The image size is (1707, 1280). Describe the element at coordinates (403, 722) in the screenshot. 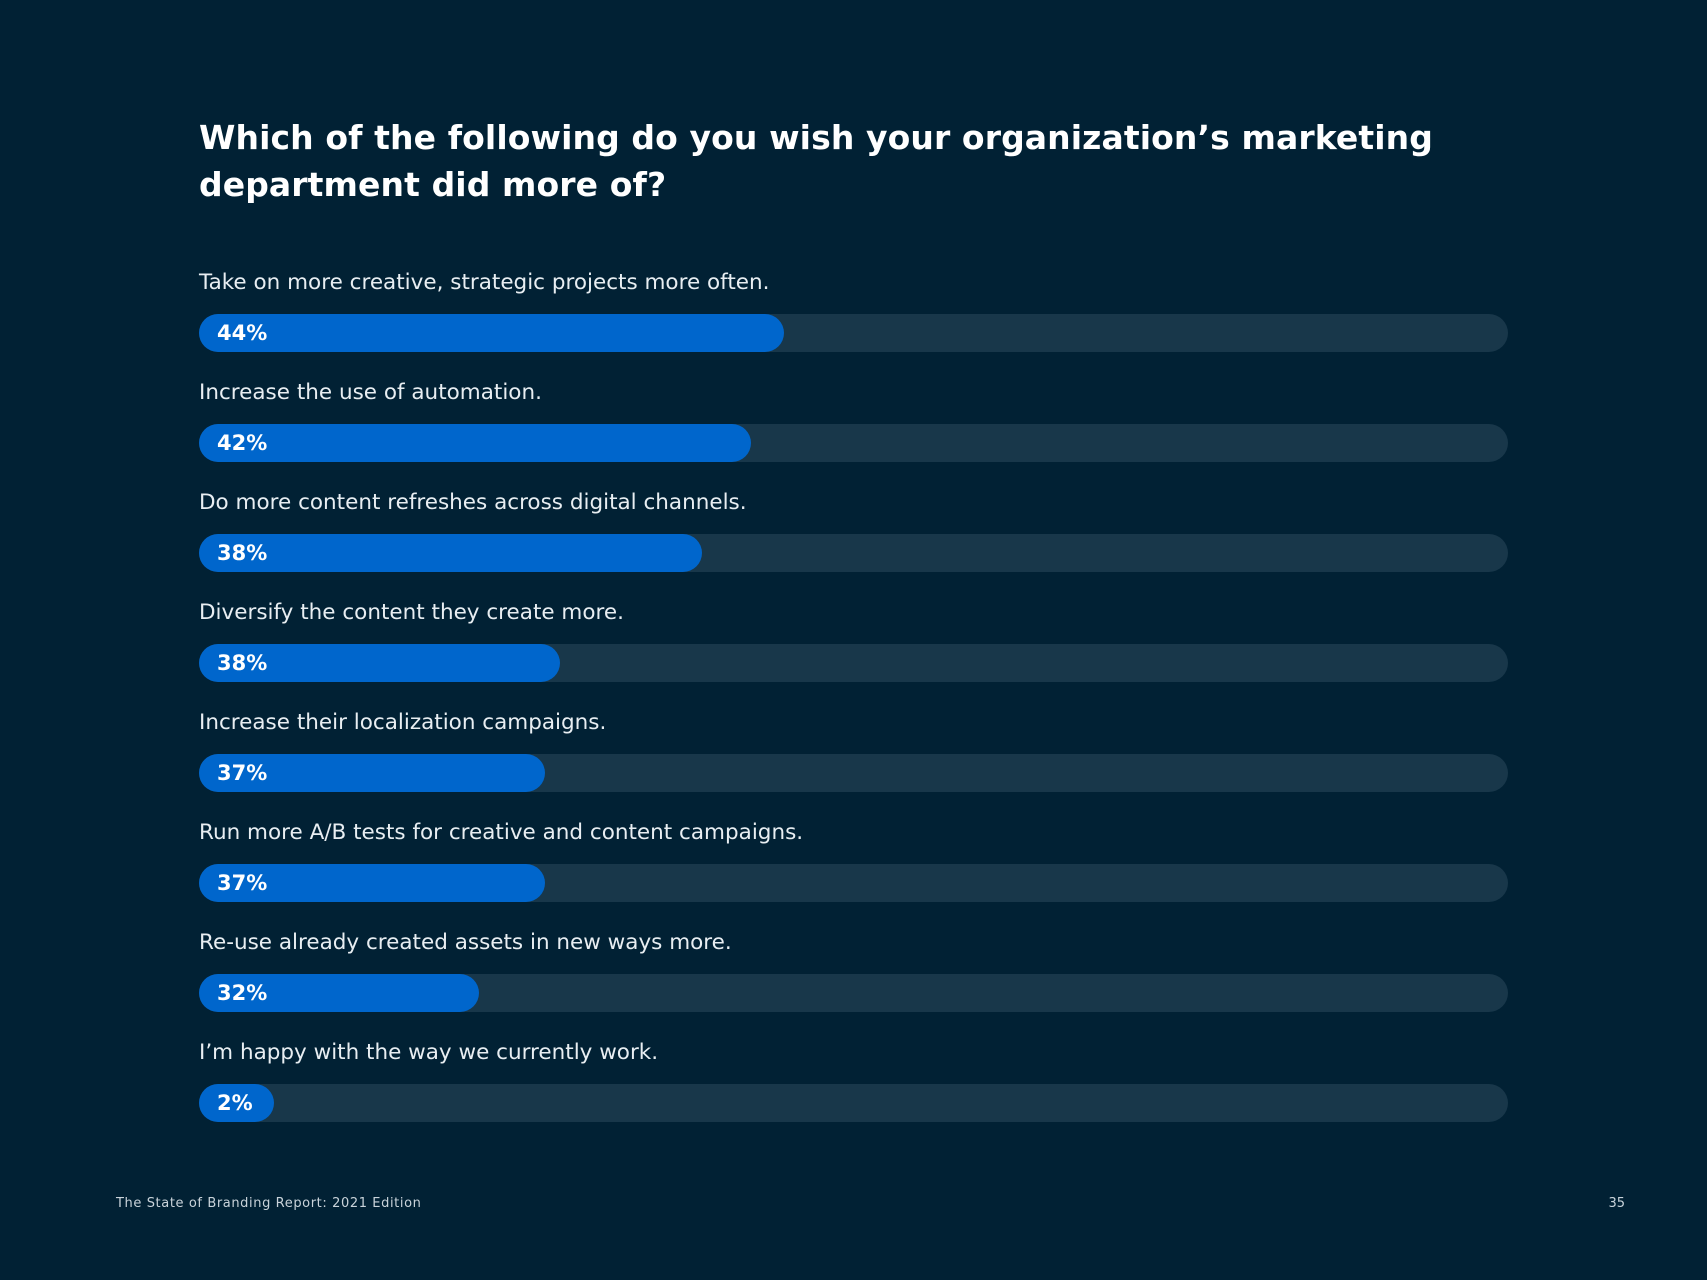

I see `bar-category-label: Increase their localization campaigns.` at that location.